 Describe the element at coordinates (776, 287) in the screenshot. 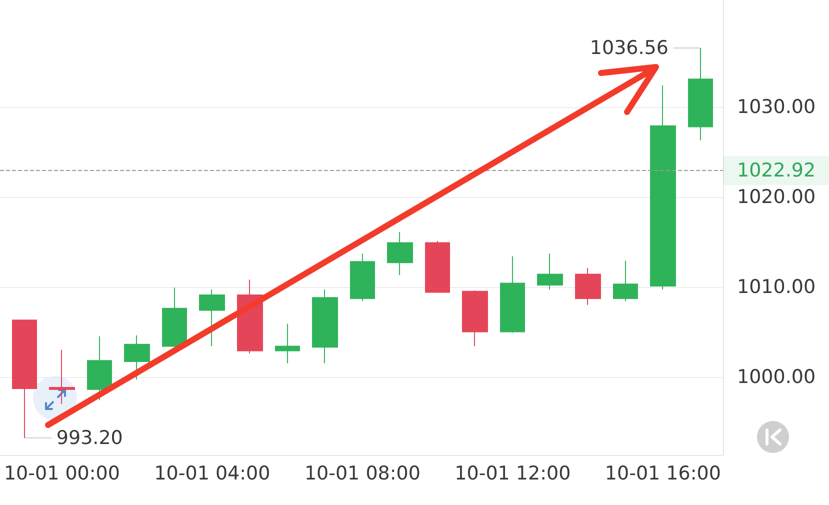

I see `y-tick-label: 1010.00` at that location.